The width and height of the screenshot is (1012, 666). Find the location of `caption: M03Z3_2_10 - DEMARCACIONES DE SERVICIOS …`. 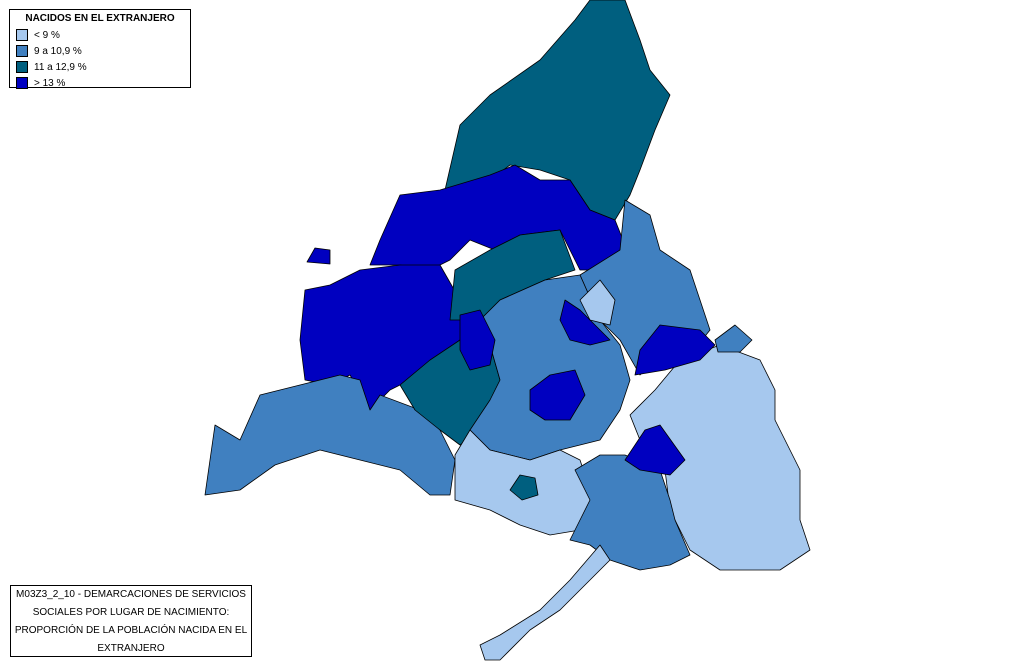

caption: M03Z3_2_10 - DEMARCACIONES DE SERVICIOS … is located at coordinates (131, 621).